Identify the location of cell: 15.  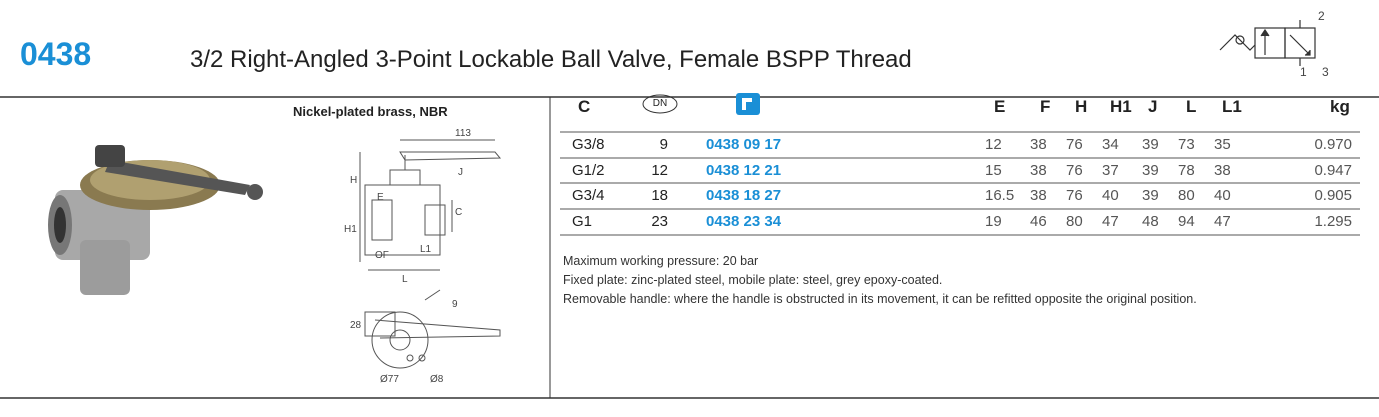
(993, 170).